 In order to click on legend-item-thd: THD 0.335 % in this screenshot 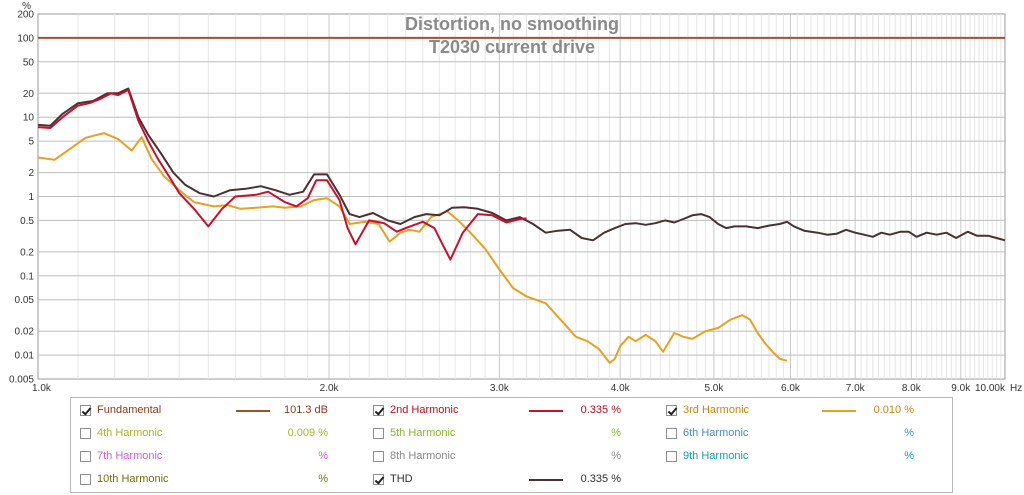, I will do `click(510, 480)`.